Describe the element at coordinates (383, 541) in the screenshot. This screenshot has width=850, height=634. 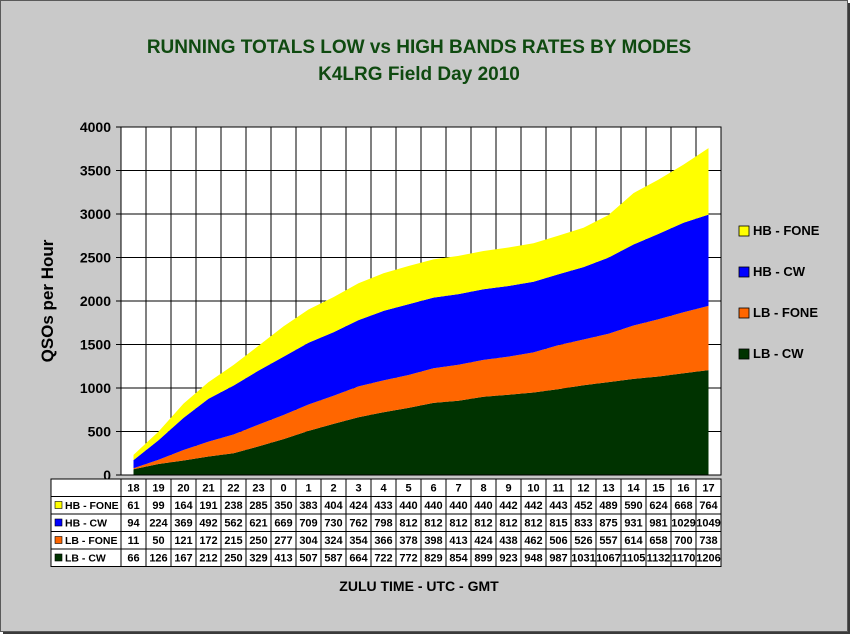
I see `table-cell: 366` at that location.